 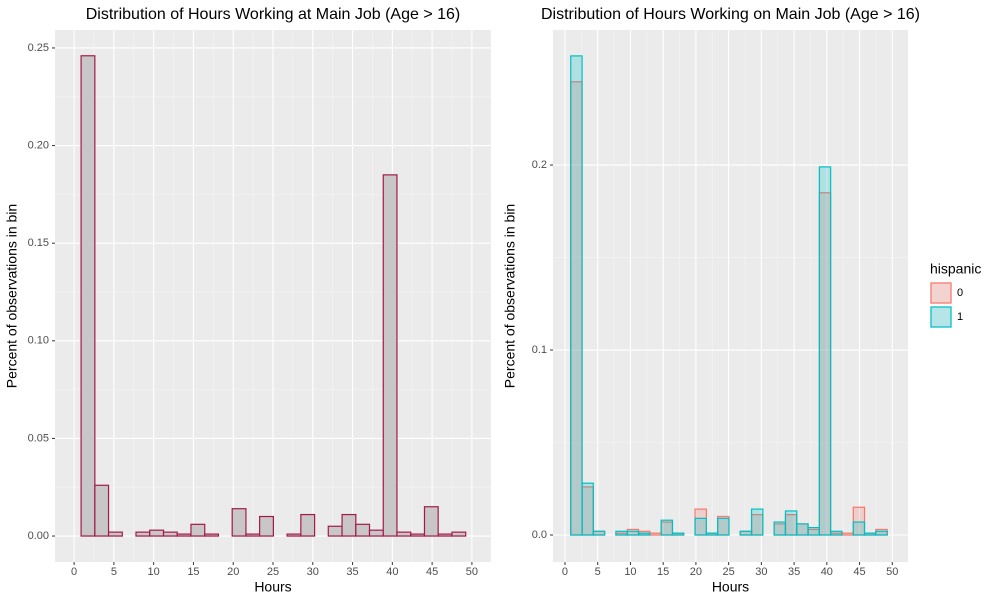 What do you see at coordinates (38, 438) in the screenshot?
I see `y-tick-label: 0.05` at bounding box center [38, 438].